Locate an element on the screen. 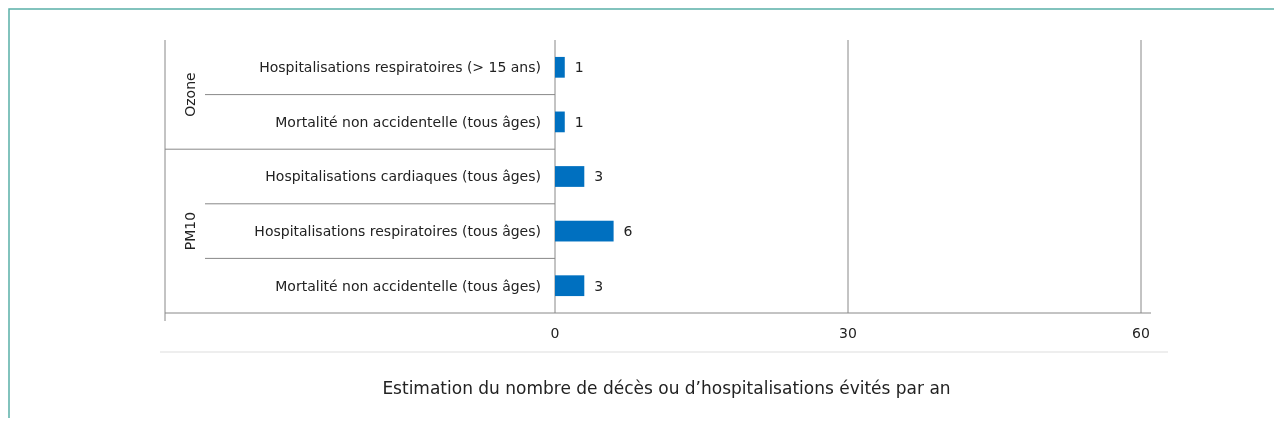 The width and height of the screenshot is (1282, 426). x-axis-title: Estimation du nombre de décès ou d’hospitalisations évités par an is located at coordinates (666, 388).